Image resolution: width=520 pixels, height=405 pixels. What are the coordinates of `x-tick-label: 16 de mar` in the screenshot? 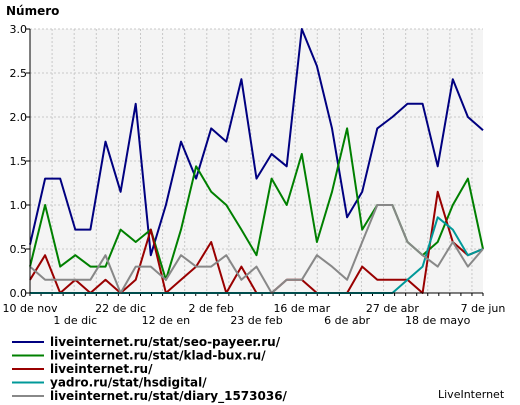 It's located at (301, 308).